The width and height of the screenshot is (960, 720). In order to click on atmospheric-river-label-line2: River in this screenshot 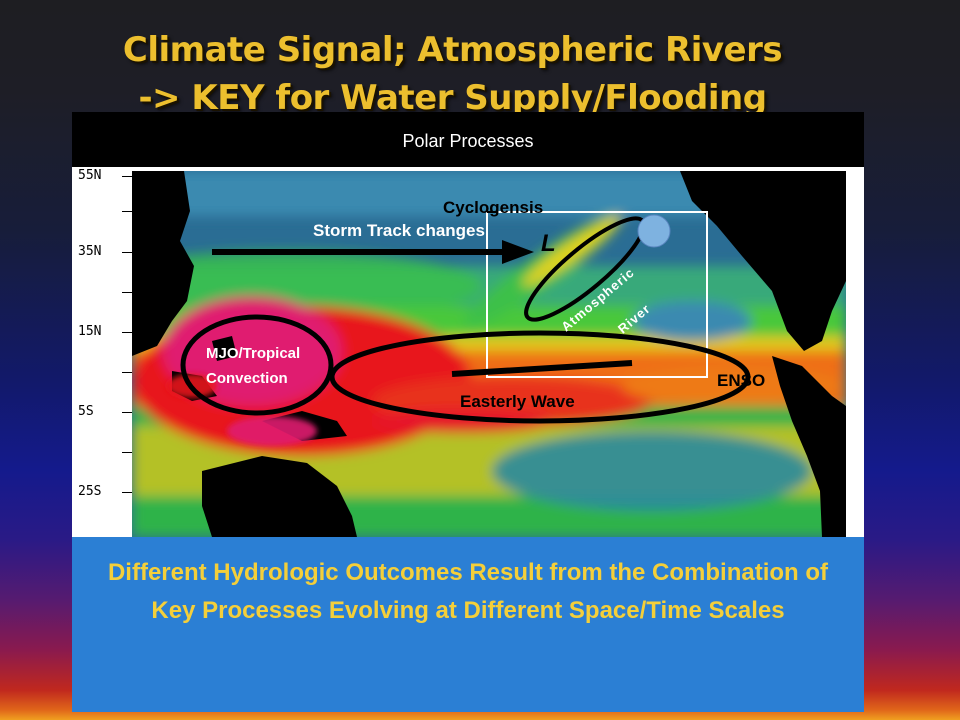, I will do `click(634, 319)`.